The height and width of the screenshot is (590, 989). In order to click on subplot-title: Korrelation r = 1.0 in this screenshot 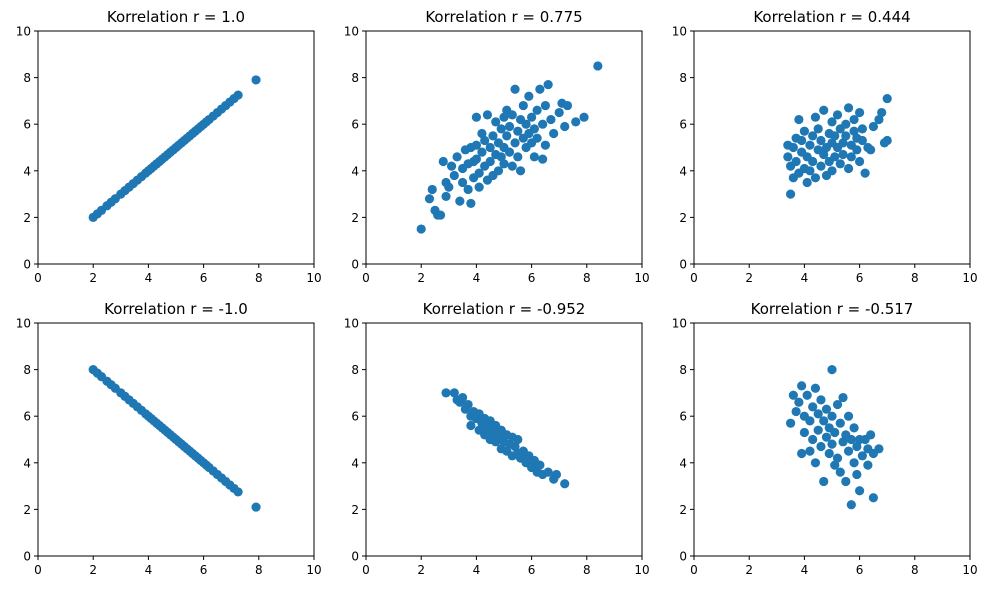, I will do `click(176, 17)`.